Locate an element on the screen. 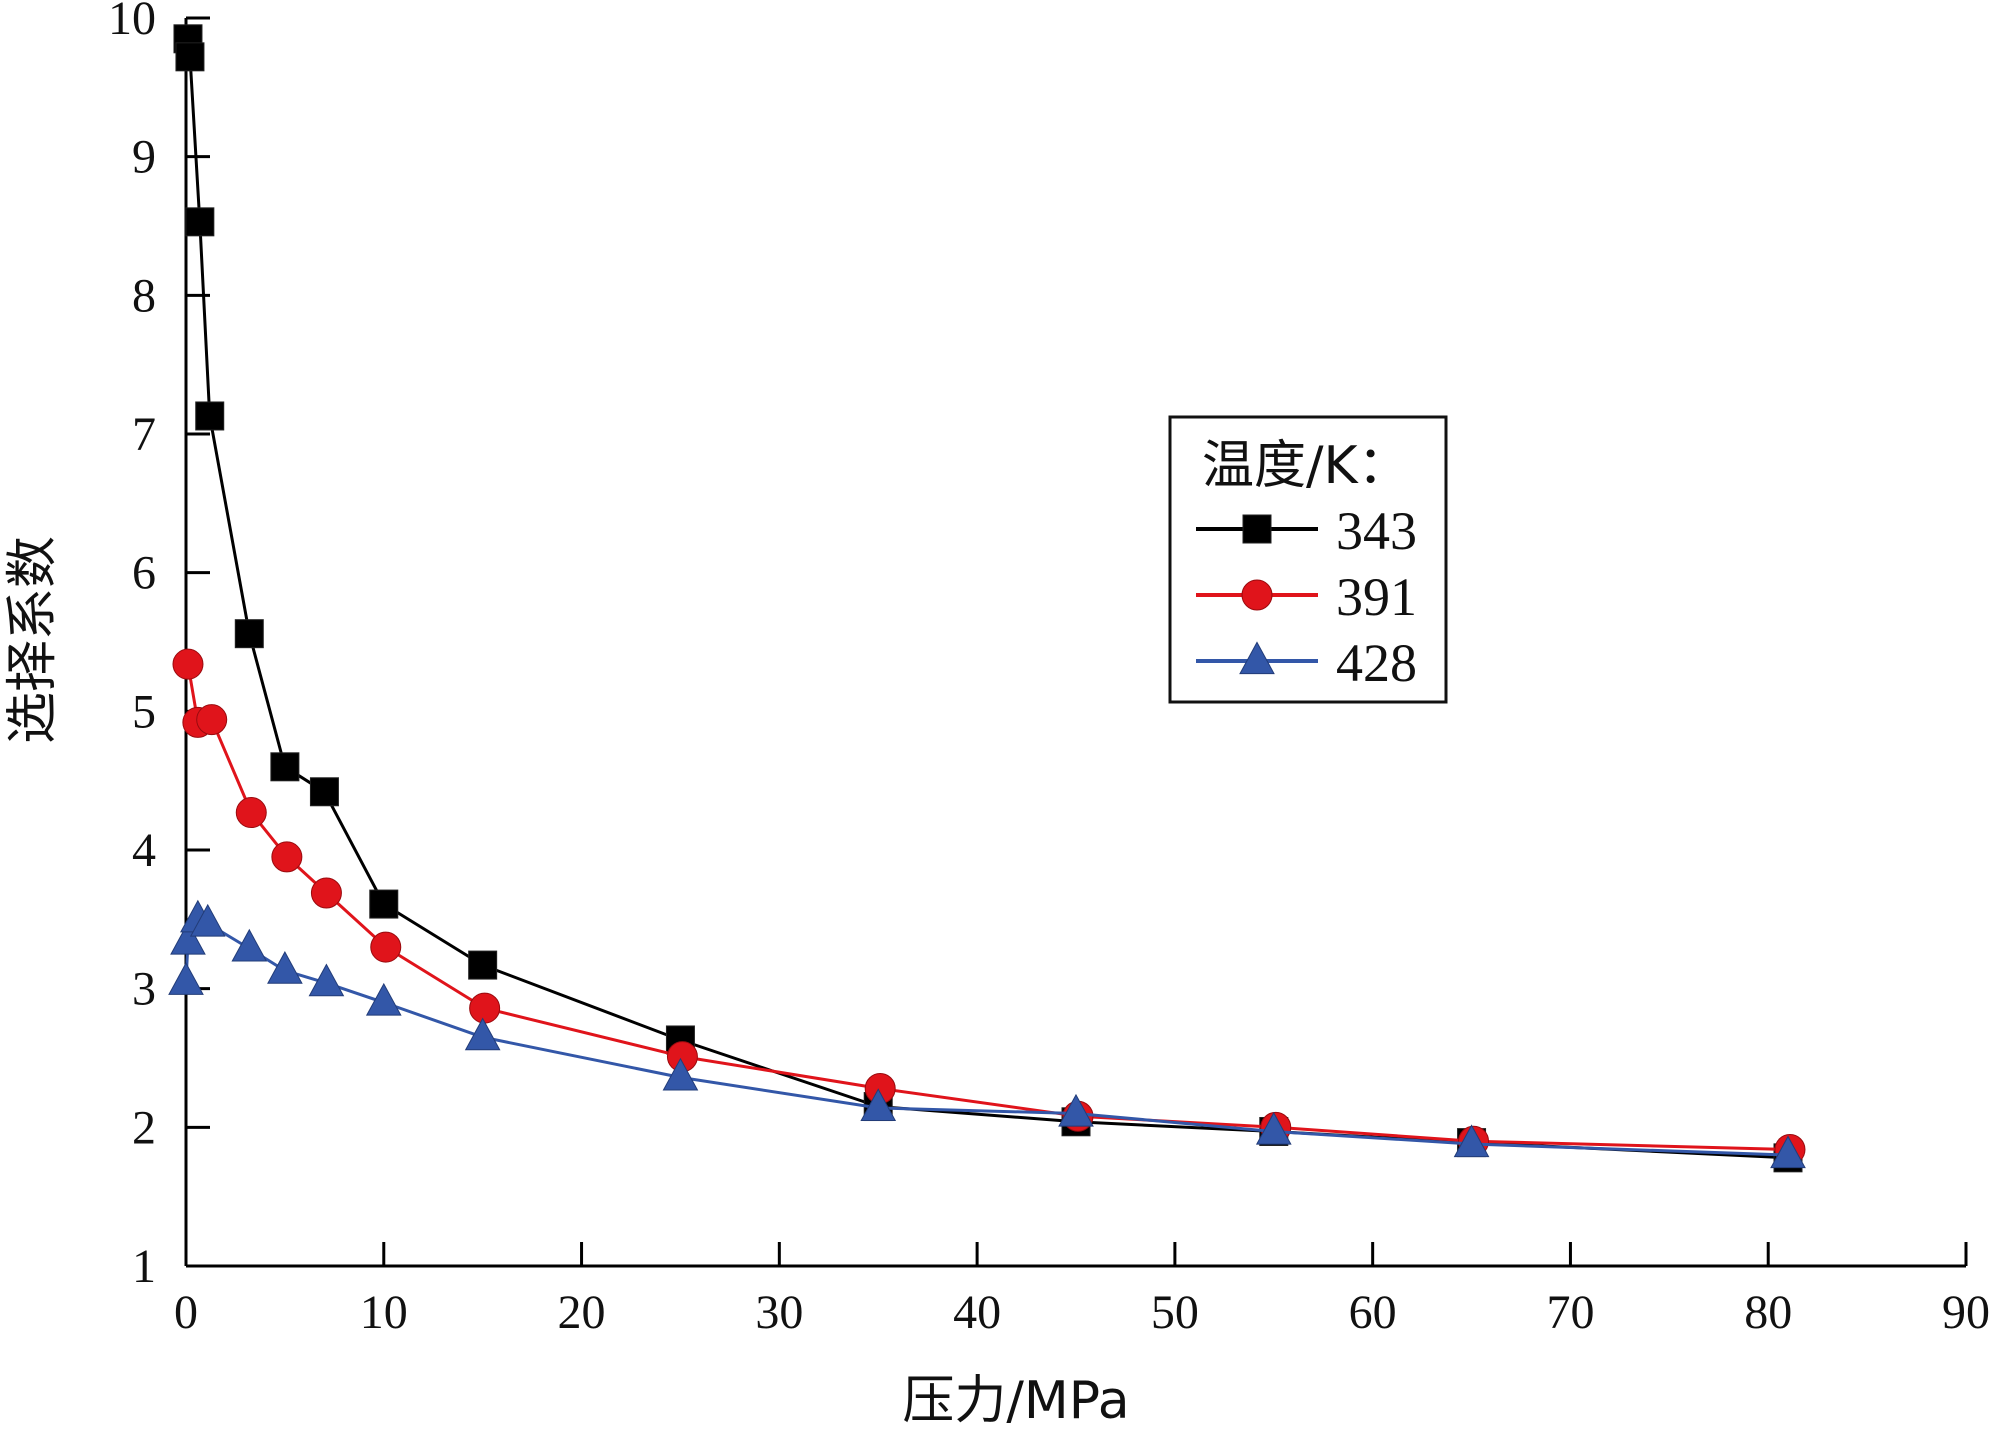 The height and width of the screenshot is (1430, 2000). y-tick-label: 1 is located at coordinates (144, 1266).